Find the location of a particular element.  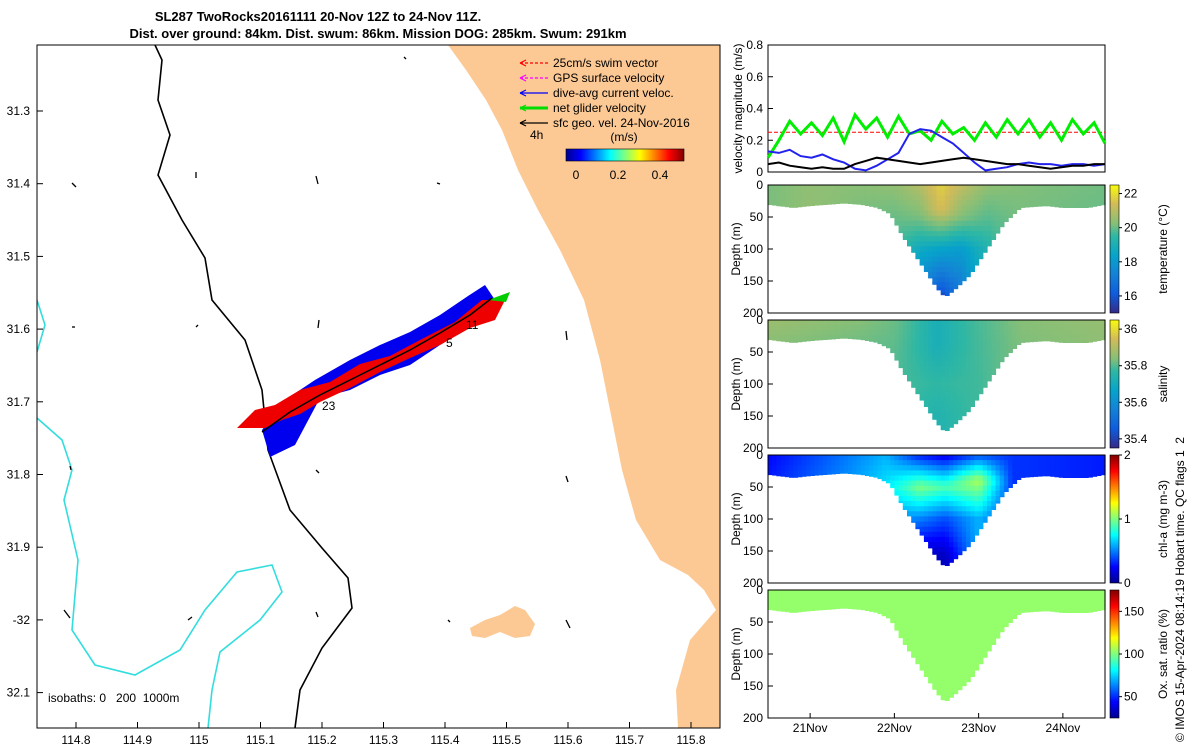

vel-series-net-glider-velocity is located at coordinates (936, 135).